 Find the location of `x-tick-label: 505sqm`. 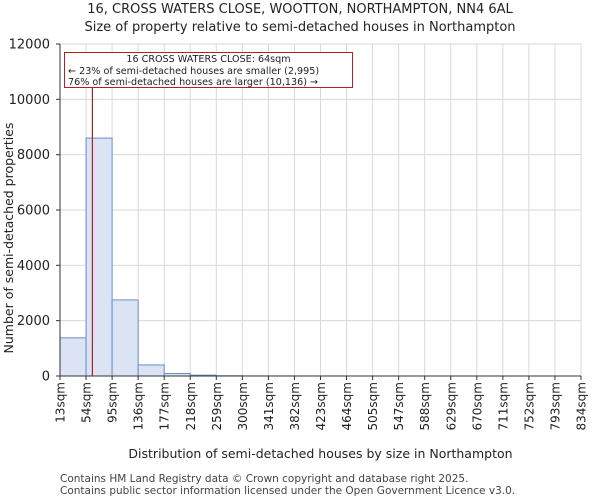

x-tick-label: 505sqm is located at coordinates (373, 406).